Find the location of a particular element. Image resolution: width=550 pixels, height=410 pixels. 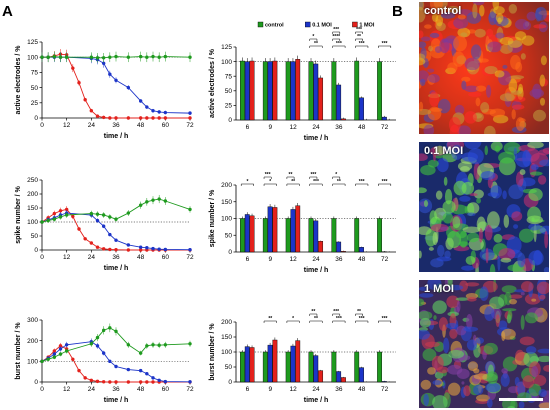

significance-mark: * is located at coordinates (270, 182).